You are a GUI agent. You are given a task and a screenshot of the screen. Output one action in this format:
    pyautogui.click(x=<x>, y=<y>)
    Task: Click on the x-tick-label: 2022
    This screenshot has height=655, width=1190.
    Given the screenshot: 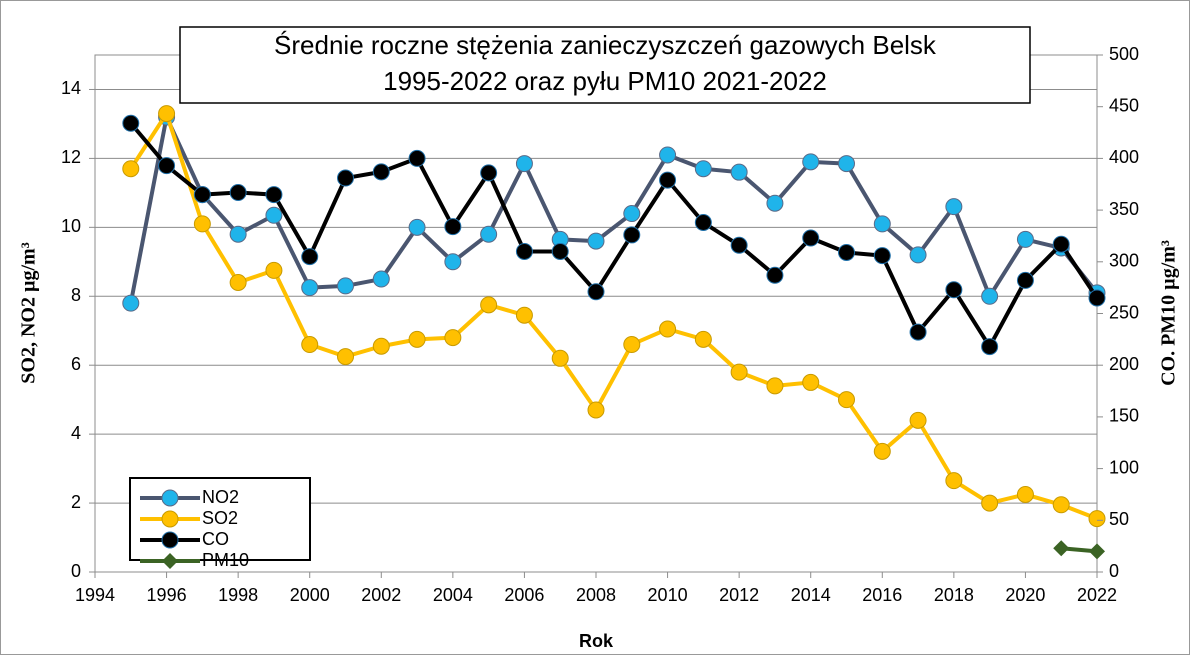 What is the action you would take?
    pyautogui.click(x=1097, y=595)
    